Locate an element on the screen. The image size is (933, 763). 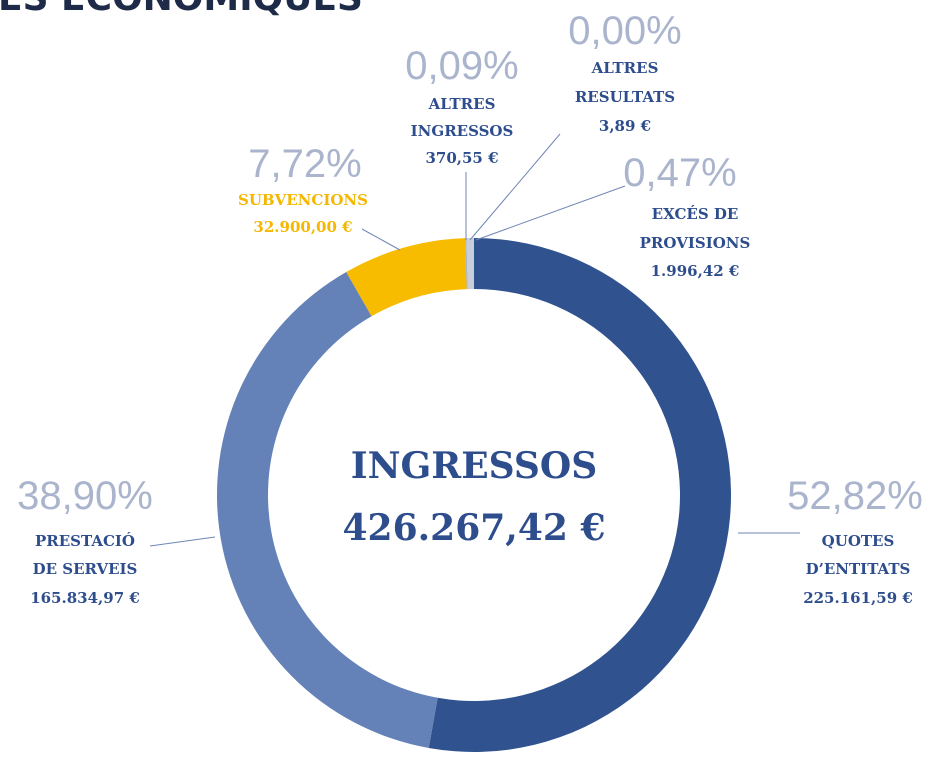
slice-label: DE SERVEIS is located at coordinates (85, 569).